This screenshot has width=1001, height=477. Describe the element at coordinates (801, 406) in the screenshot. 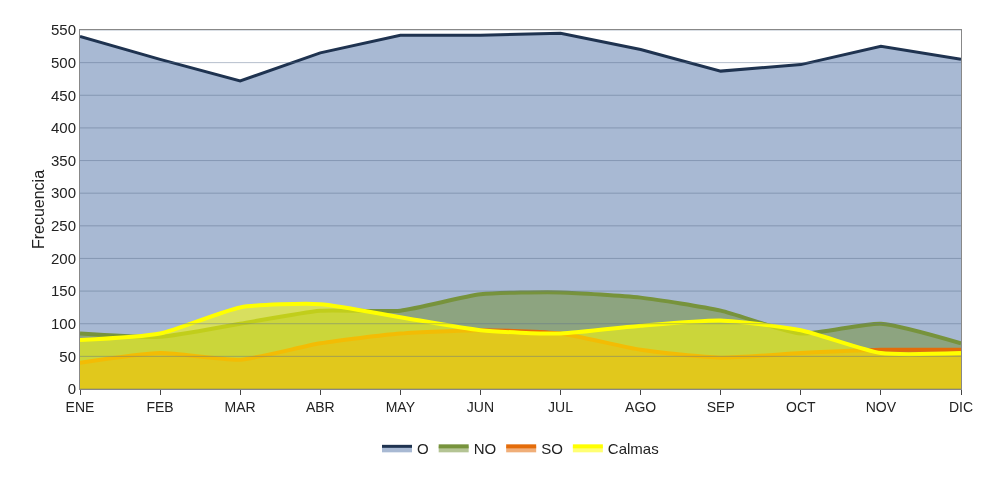

I see `x-tick-label: OCT` at that location.